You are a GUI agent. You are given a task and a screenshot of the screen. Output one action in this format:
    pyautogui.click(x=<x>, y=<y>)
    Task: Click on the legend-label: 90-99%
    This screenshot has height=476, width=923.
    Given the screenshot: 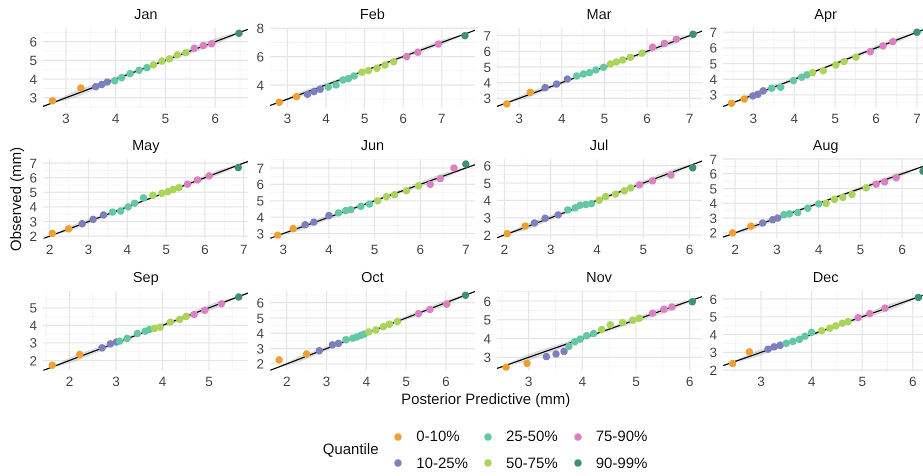 What is the action you would take?
    pyautogui.click(x=622, y=463)
    